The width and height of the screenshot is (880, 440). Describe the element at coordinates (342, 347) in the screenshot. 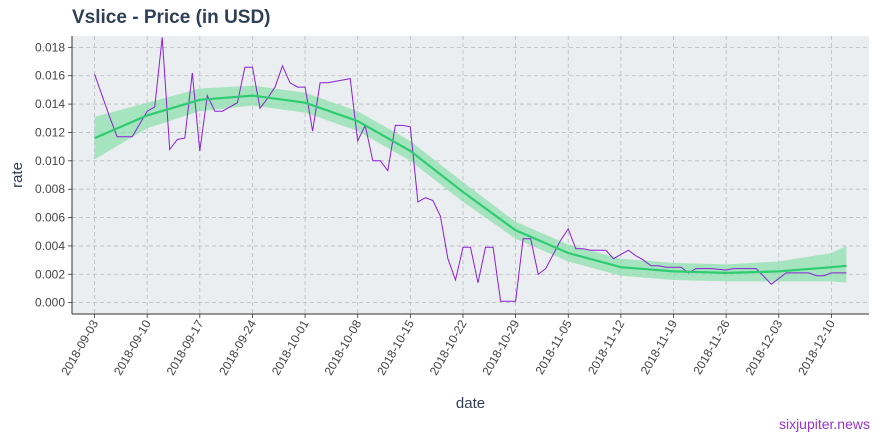

I see `x-tick-label: 2018-10-08` at that location.